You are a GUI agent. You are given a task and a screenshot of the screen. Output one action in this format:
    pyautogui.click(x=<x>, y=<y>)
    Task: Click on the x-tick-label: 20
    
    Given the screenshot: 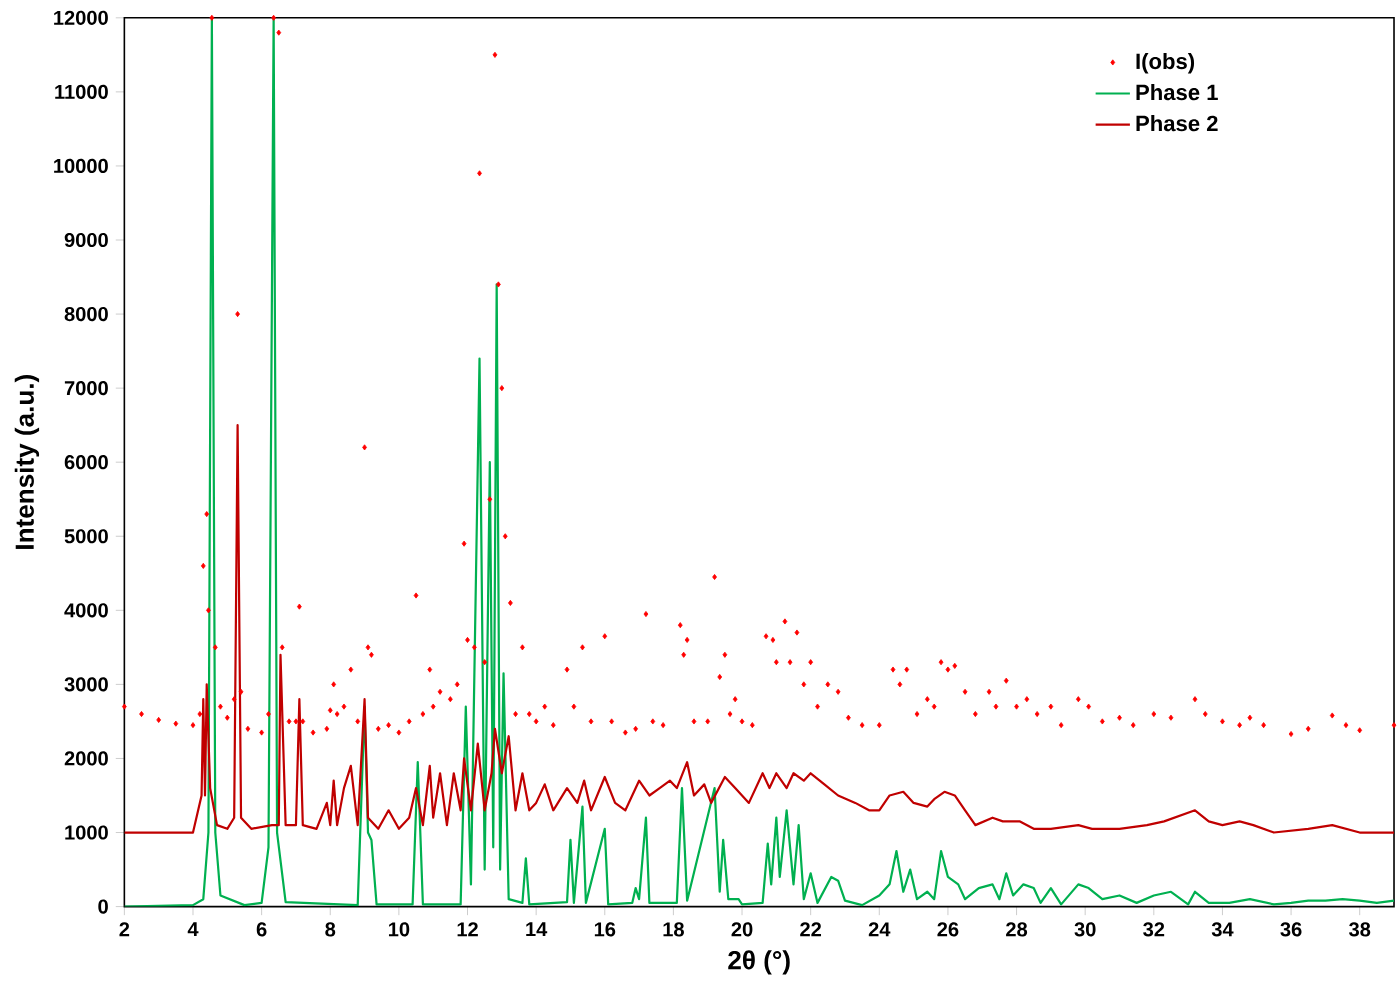 What is the action you would take?
    pyautogui.click(x=742, y=929)
    